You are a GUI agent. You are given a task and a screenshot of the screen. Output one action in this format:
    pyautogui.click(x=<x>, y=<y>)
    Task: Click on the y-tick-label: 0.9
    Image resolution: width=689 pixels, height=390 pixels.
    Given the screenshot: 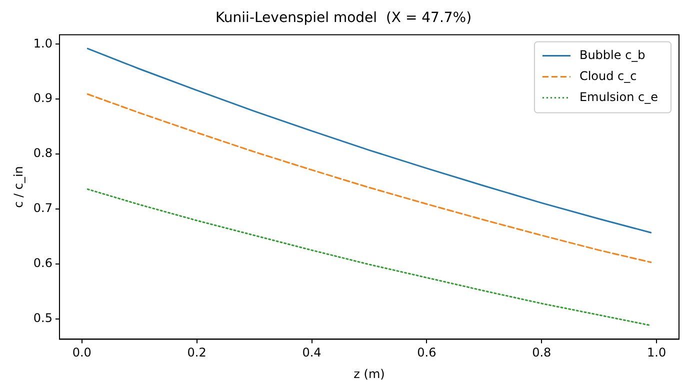 What is the action you would take?
    pyautogui.click(x=42, y=98)
    